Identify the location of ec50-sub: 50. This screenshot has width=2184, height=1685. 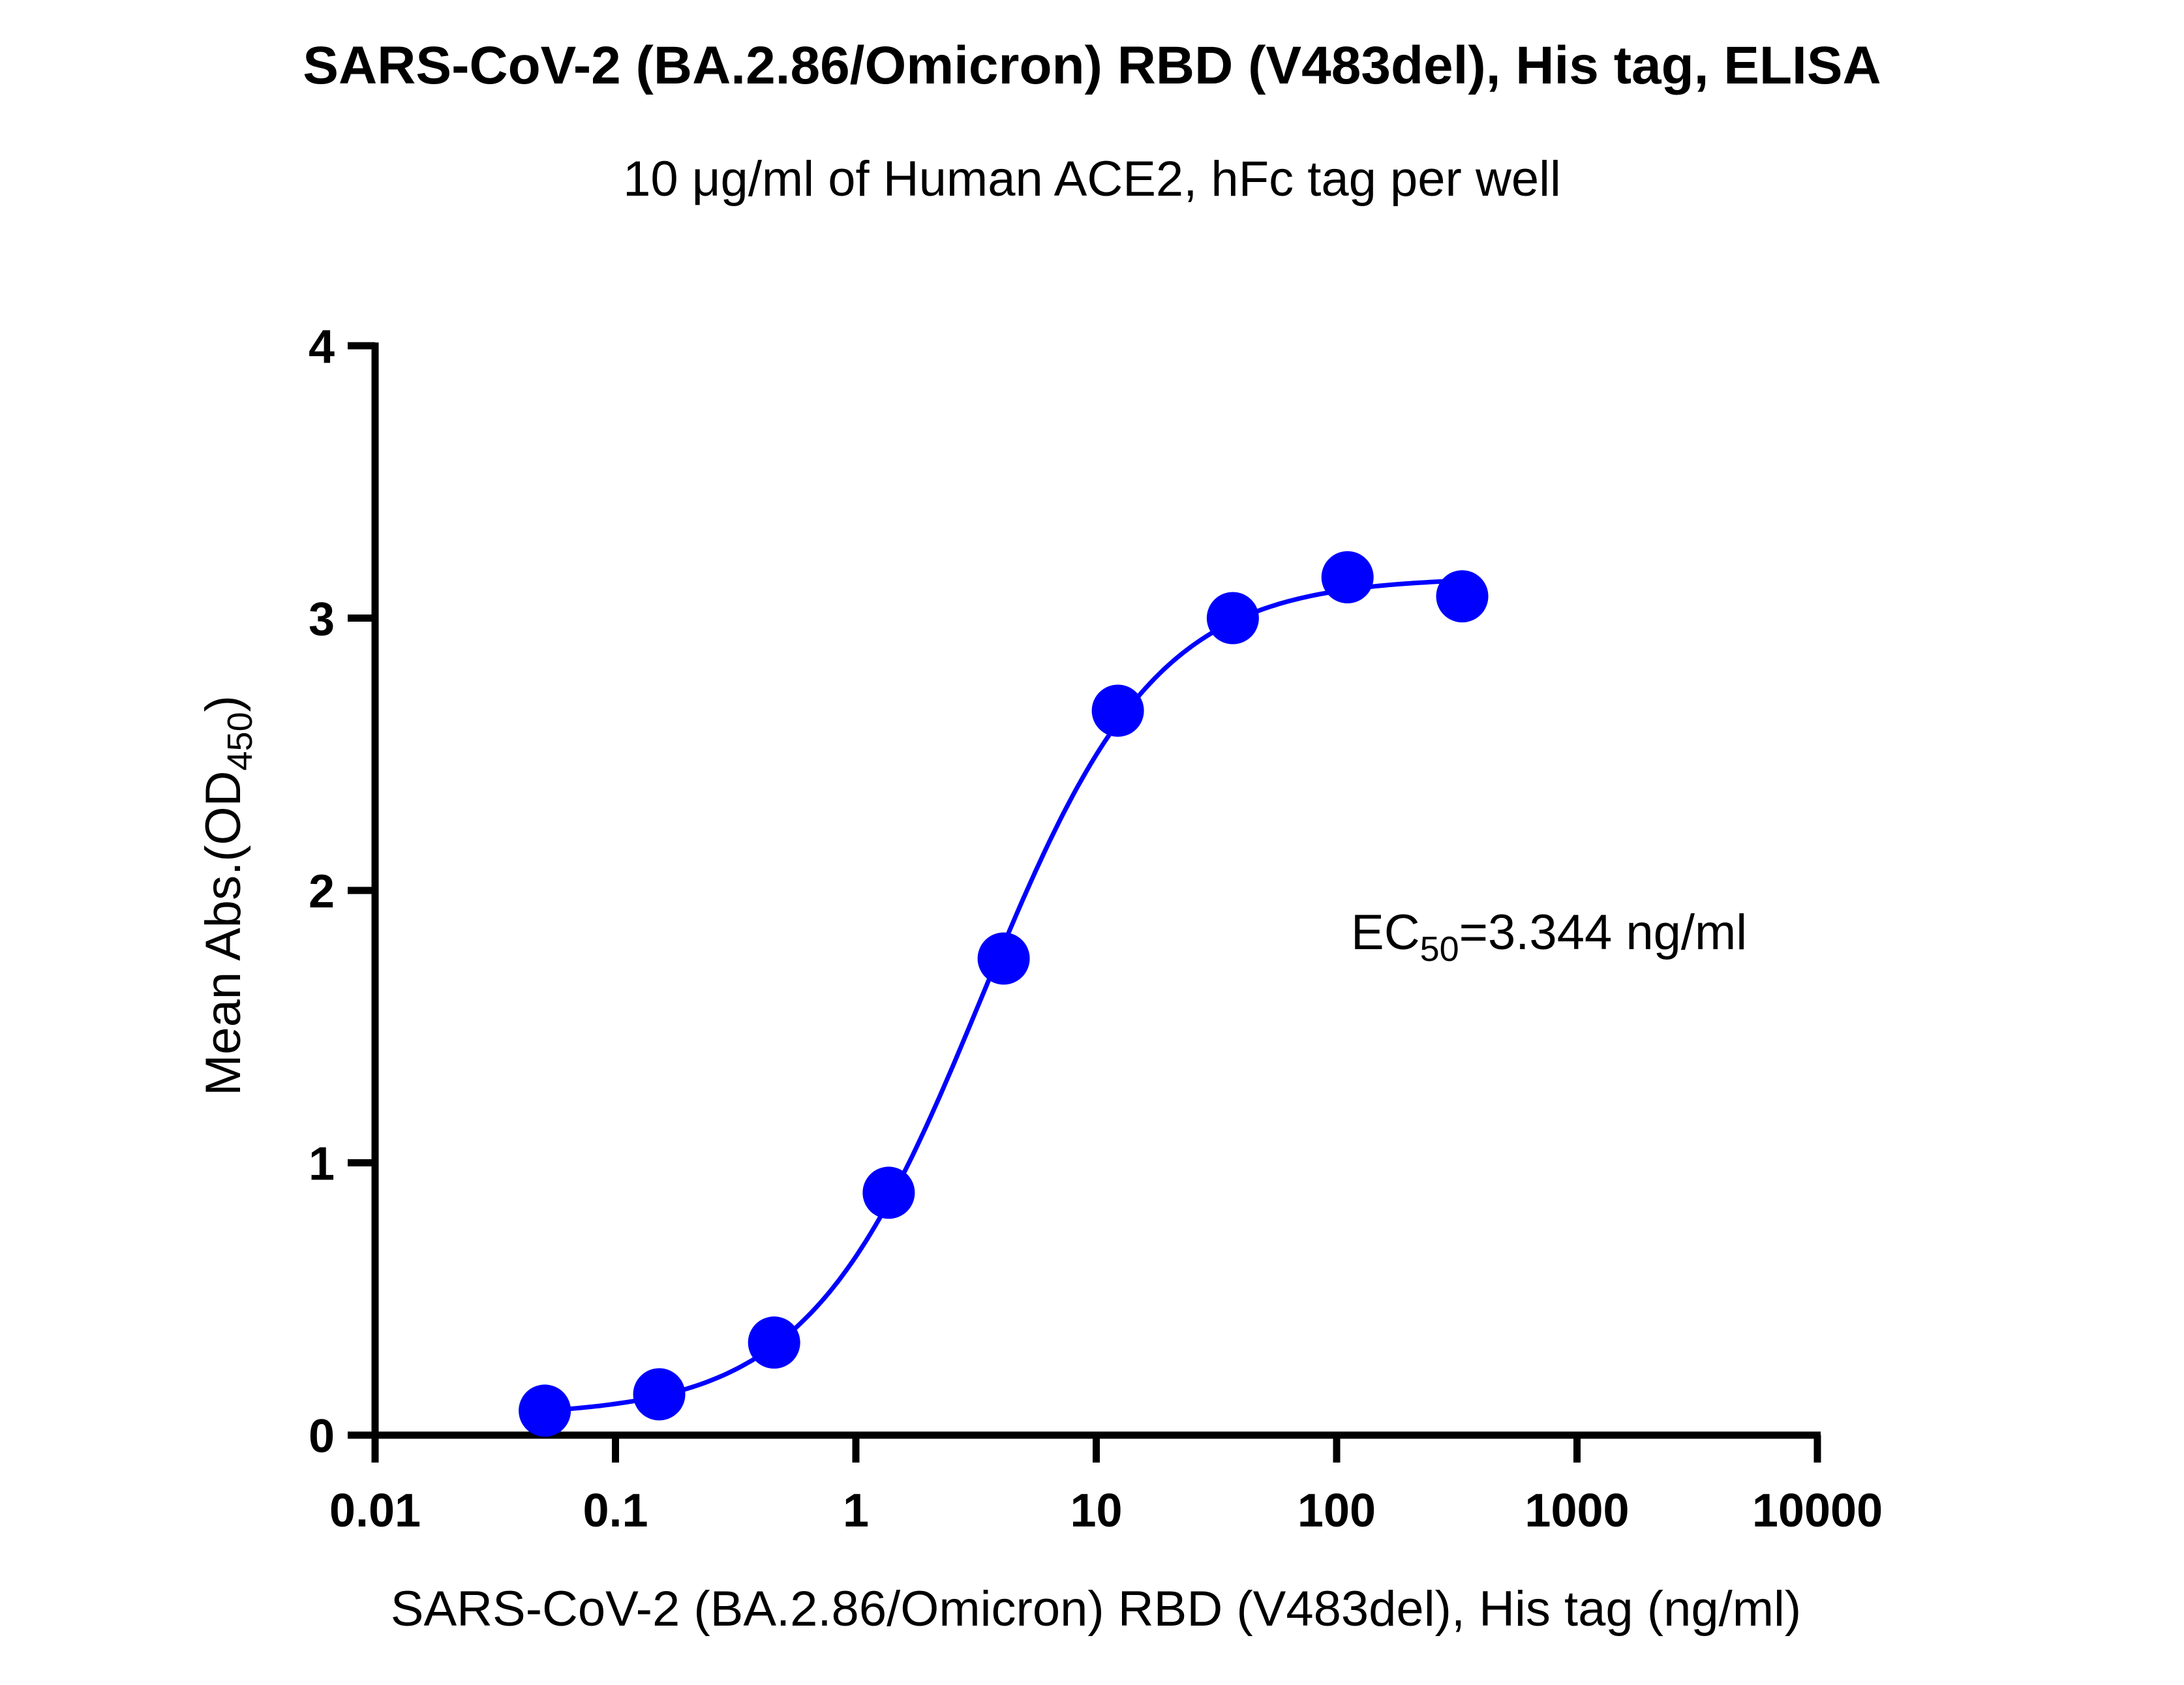
(1440, 950).